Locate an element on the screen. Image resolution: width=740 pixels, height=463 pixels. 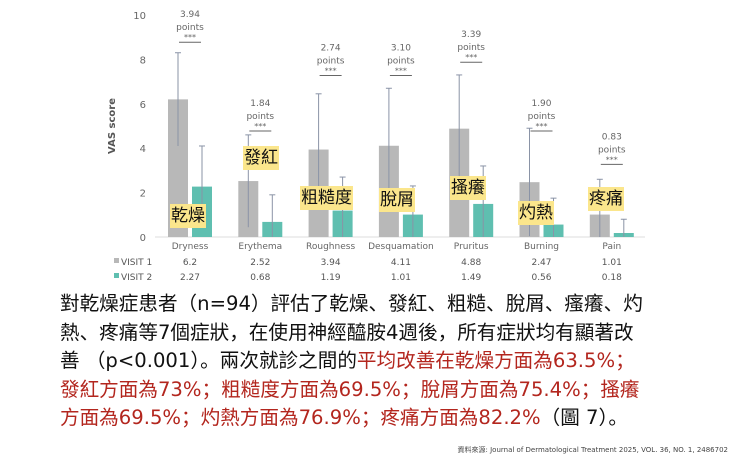
improvement-value: 0.83 is located at coordinates (612, 137).